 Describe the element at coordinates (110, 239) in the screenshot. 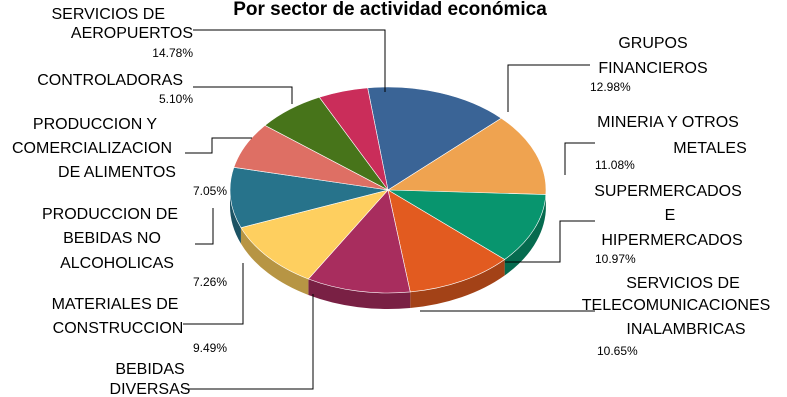

I see `slice-label: PRODUCCION DE BEBIDAS NO ALCOHOLICAS` at that location.